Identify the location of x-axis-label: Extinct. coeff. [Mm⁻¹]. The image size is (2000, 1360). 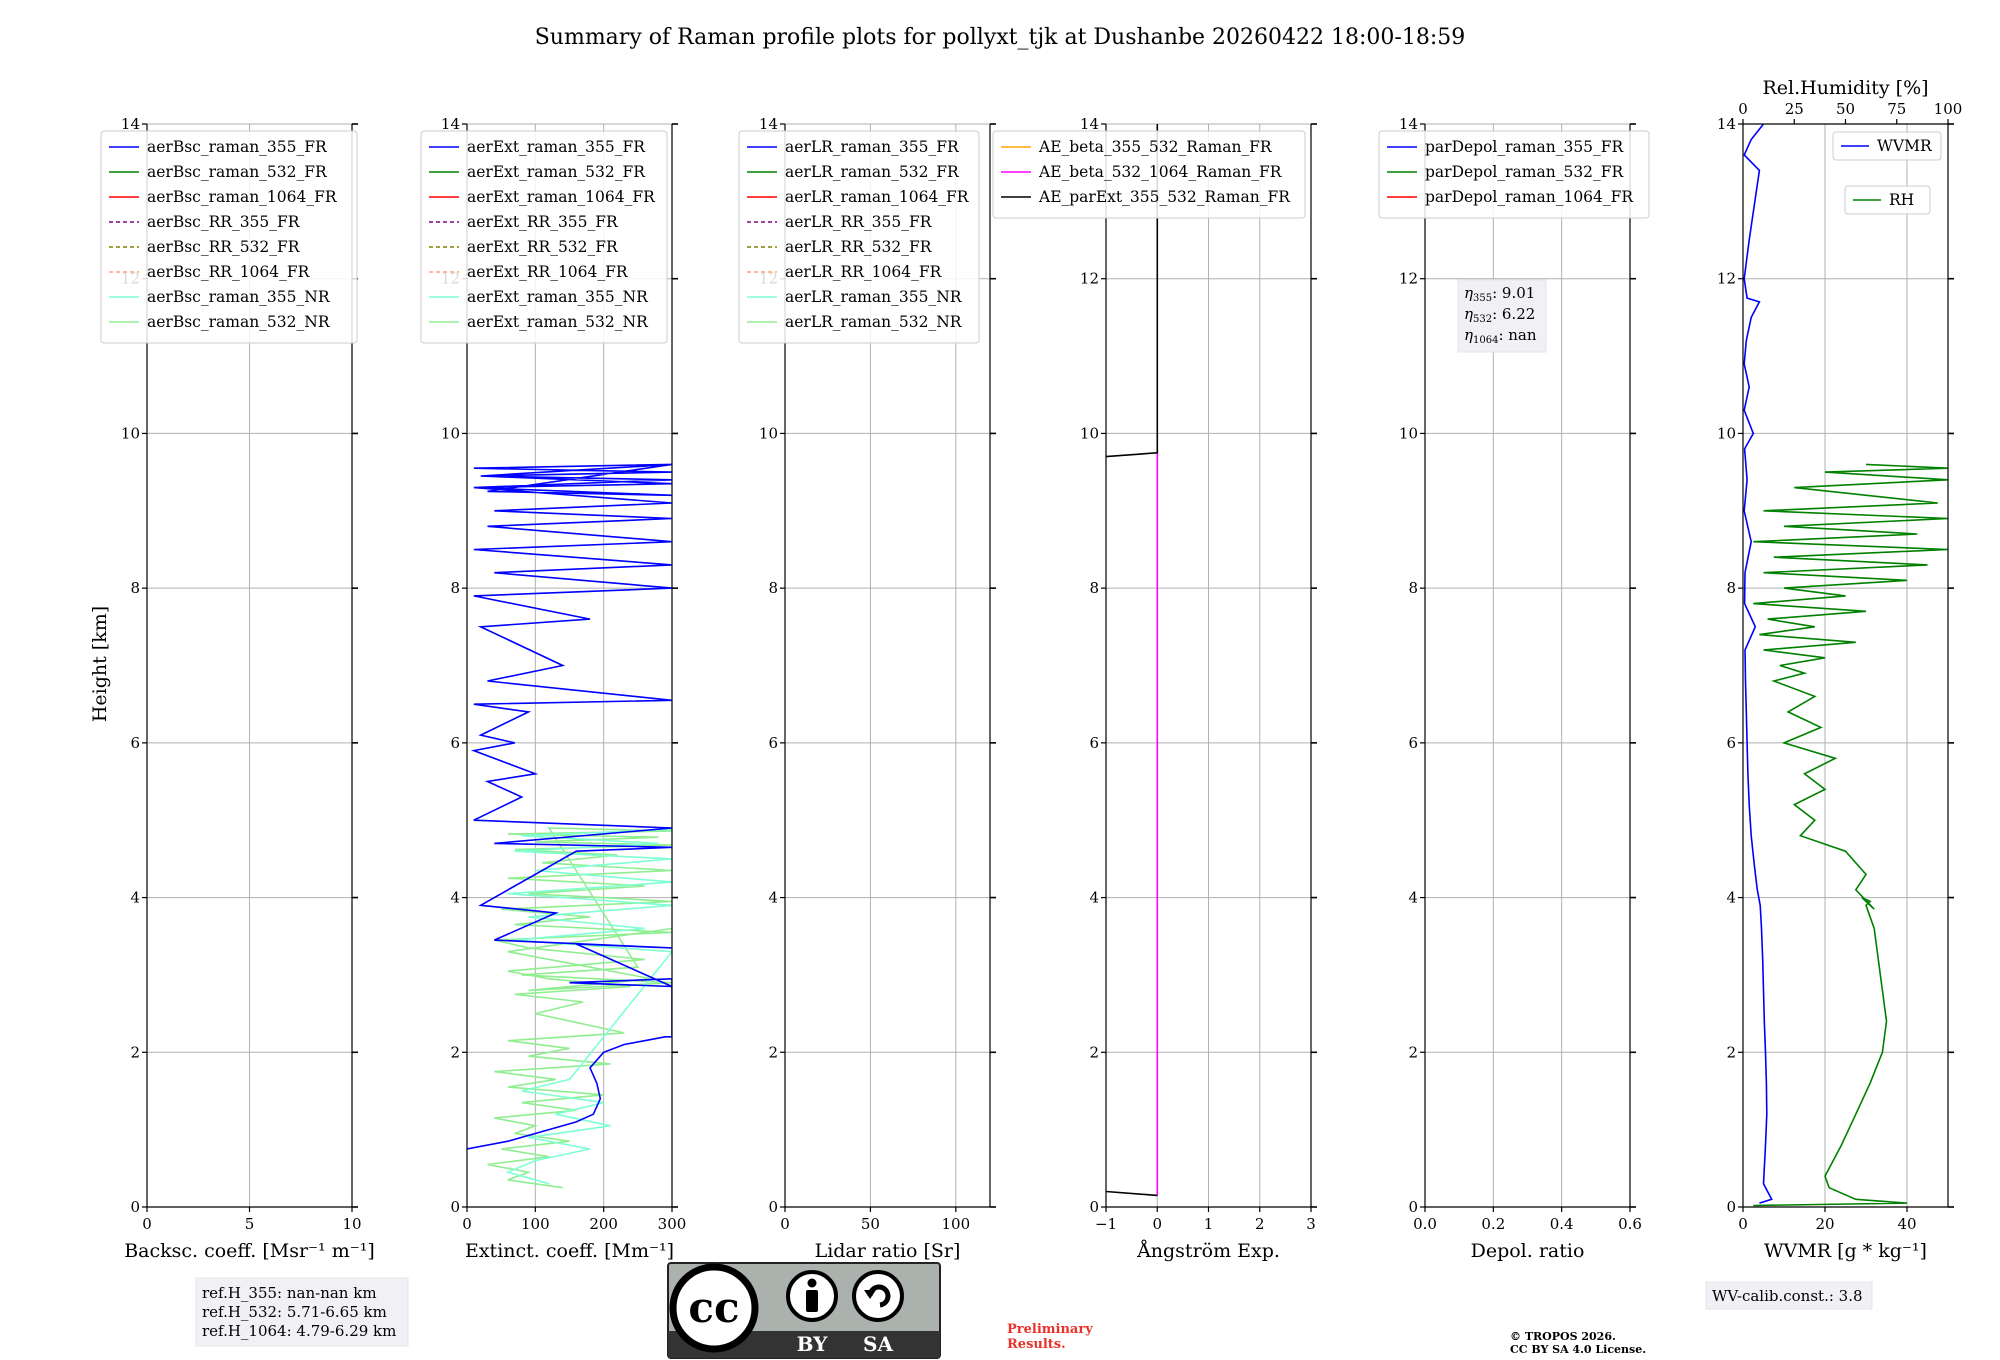
(569, 1251).